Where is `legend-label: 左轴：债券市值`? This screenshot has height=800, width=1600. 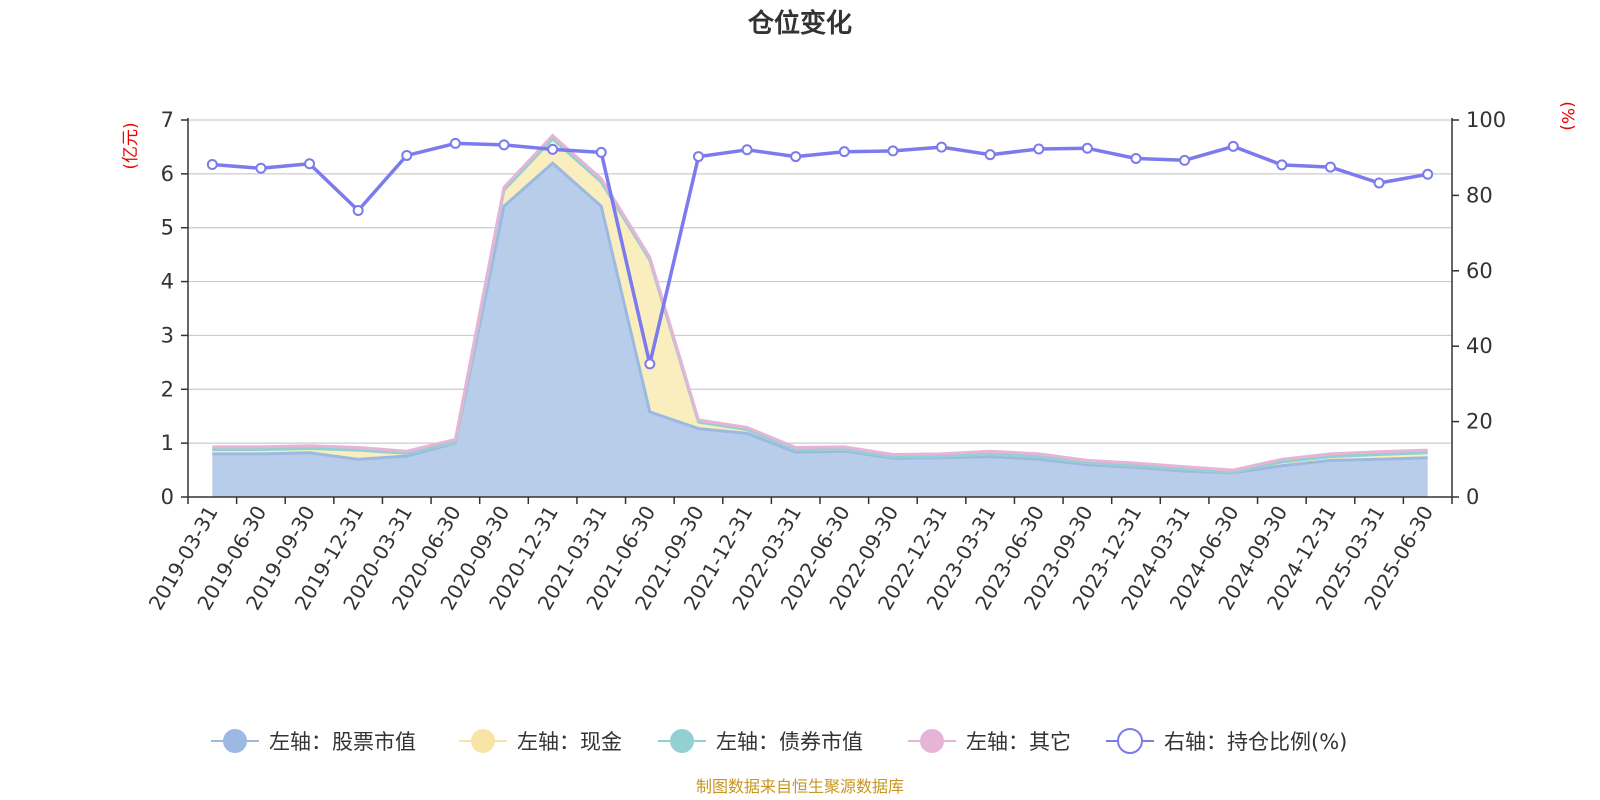 legend-label: 左轴：债券市值 is located at coordinates (789, 742).